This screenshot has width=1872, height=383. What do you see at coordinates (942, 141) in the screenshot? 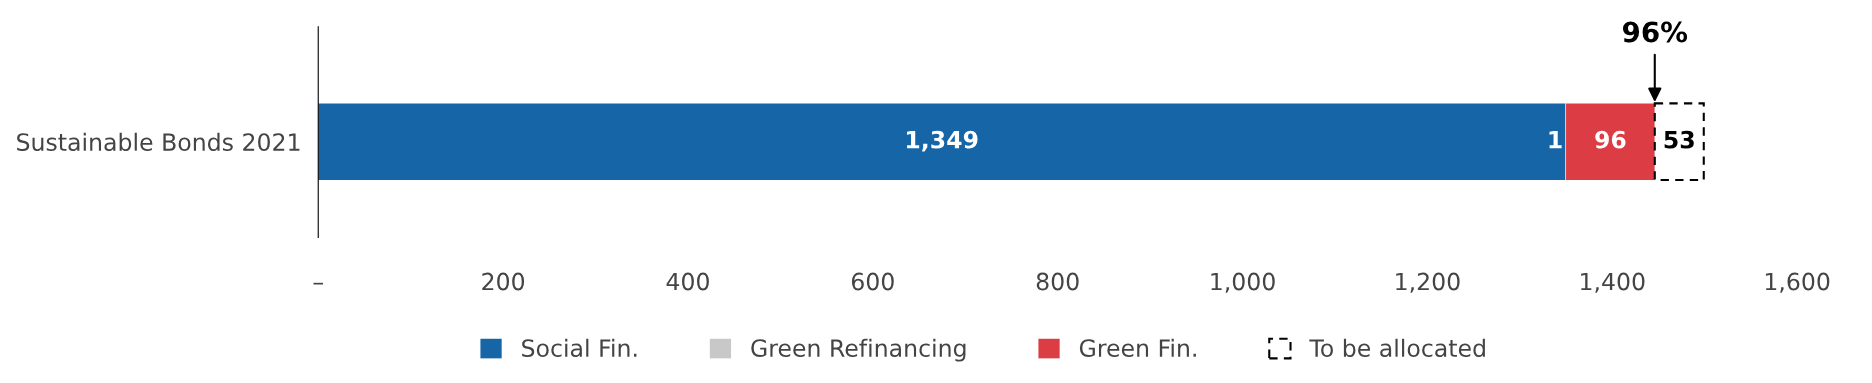
I see `data-label: 1,349` at bounding box center [942, 141].